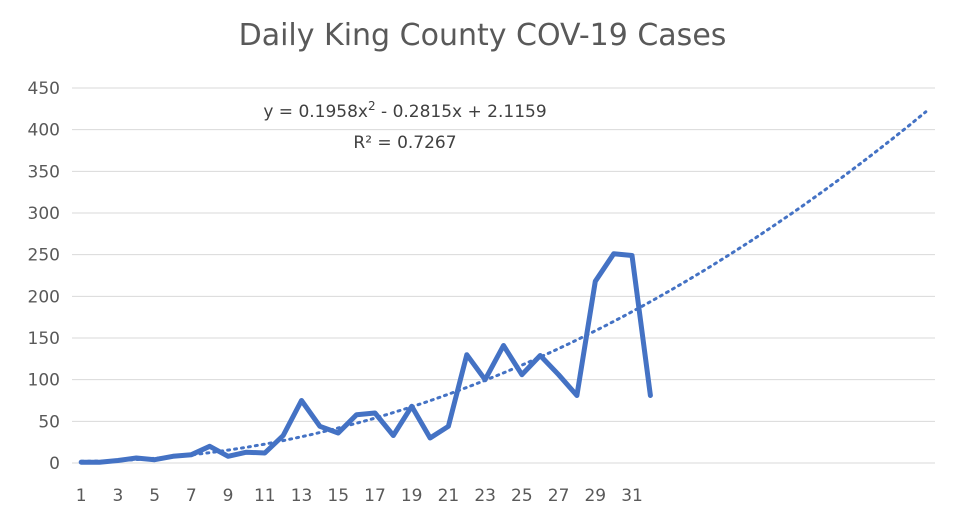  I want to click on y-tick-label: 400, so click(44, 131).